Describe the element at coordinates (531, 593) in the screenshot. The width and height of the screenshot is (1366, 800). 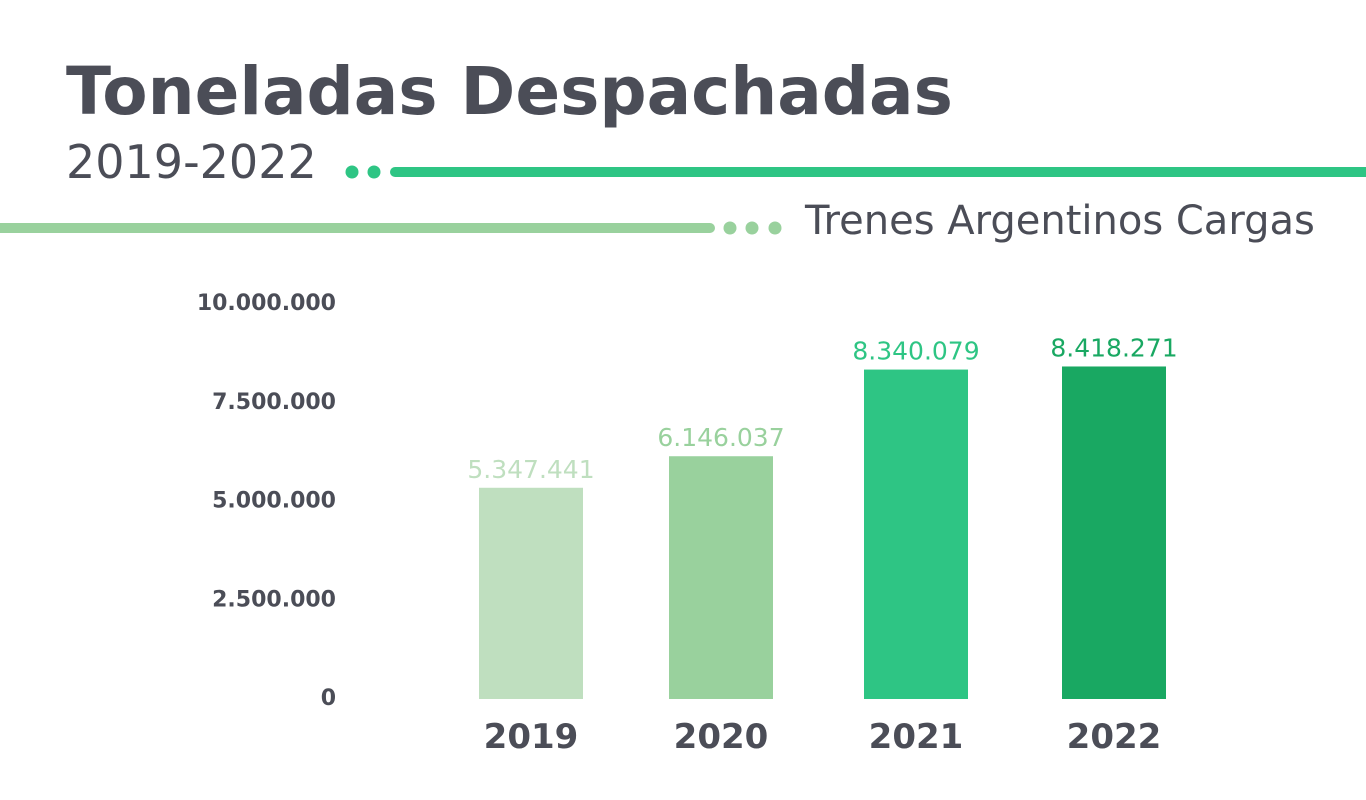
I see `bar-2019` at that location.